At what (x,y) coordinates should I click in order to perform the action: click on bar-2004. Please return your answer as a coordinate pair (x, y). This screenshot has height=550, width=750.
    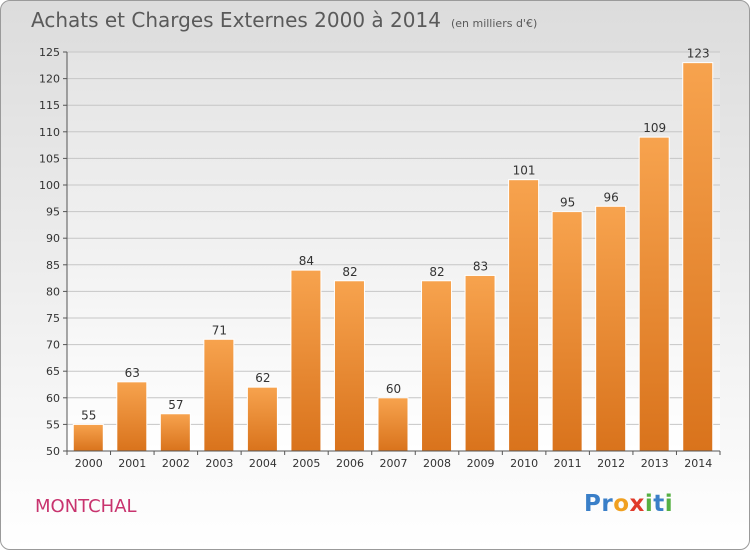
    Looking at the image, I should click on (262, 419).